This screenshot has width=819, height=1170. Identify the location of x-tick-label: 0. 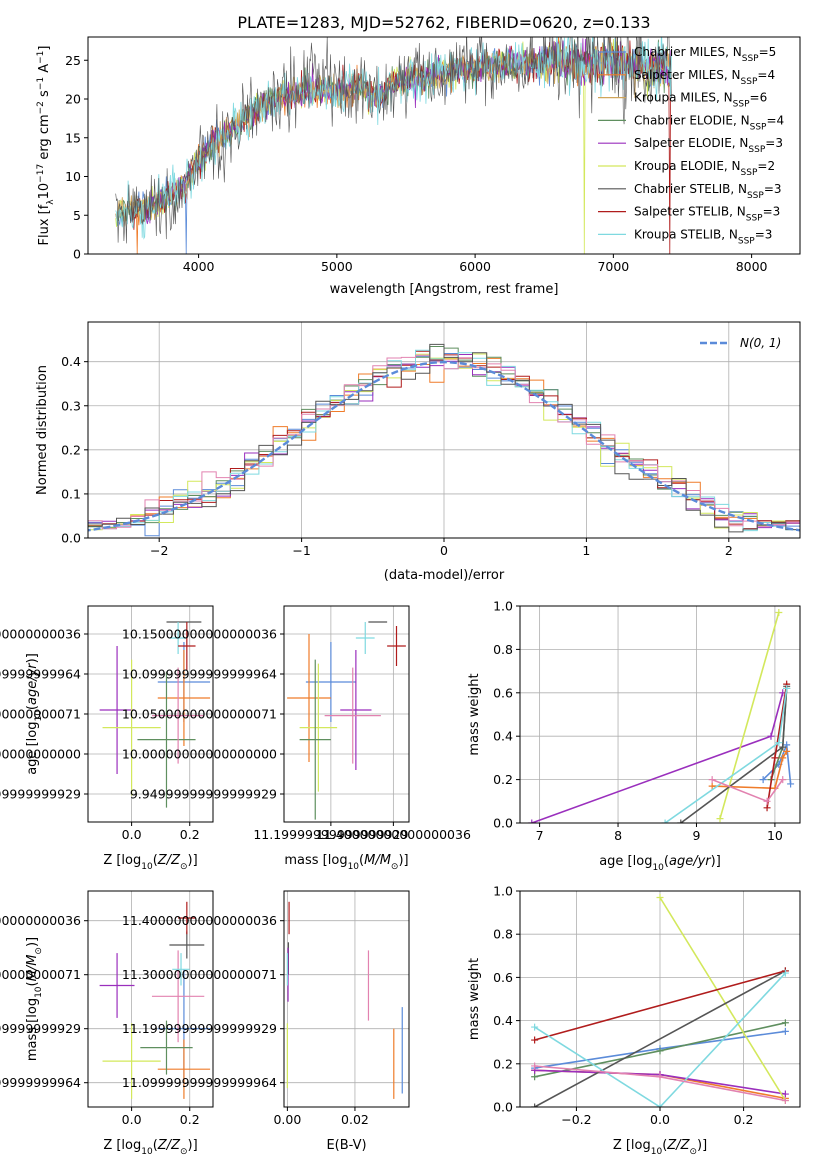
(444, 550).